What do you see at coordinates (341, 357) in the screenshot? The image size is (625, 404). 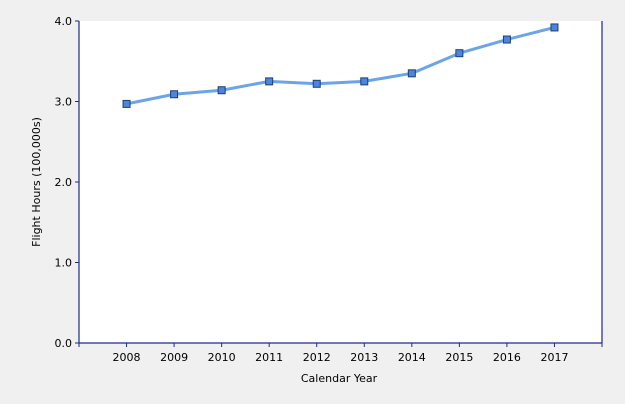 I see `x-tick-labels: 2008 2009 2010 2011 2012 2013 2014 2015 2016 2017` at bounding box center [341, 357].